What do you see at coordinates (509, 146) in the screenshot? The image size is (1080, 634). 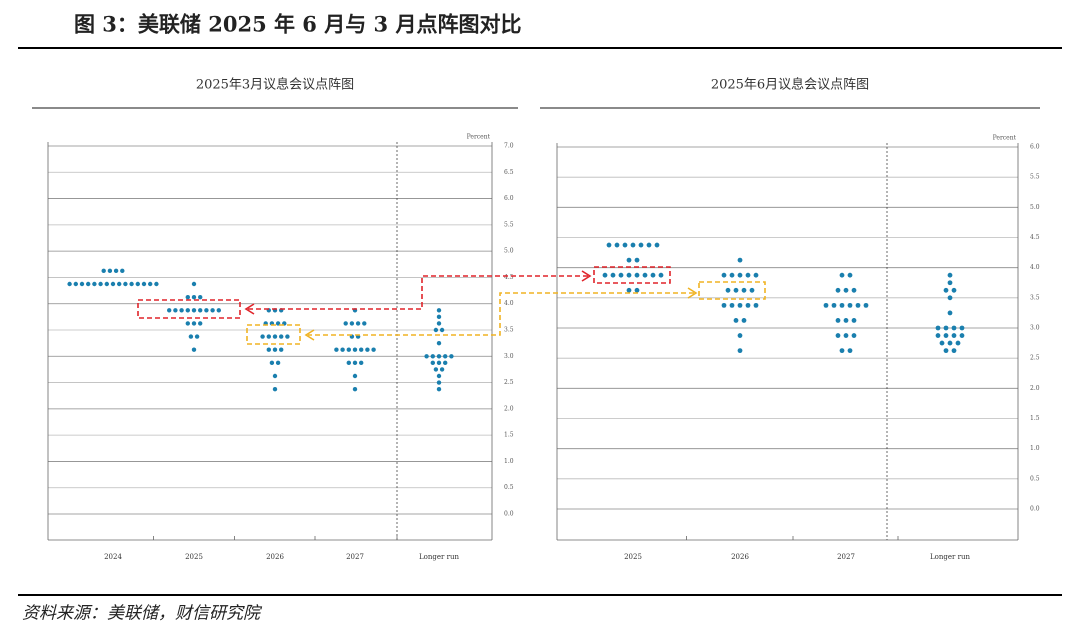 I see `y-tick-label: 7.0` at bounding box center [509, 146].